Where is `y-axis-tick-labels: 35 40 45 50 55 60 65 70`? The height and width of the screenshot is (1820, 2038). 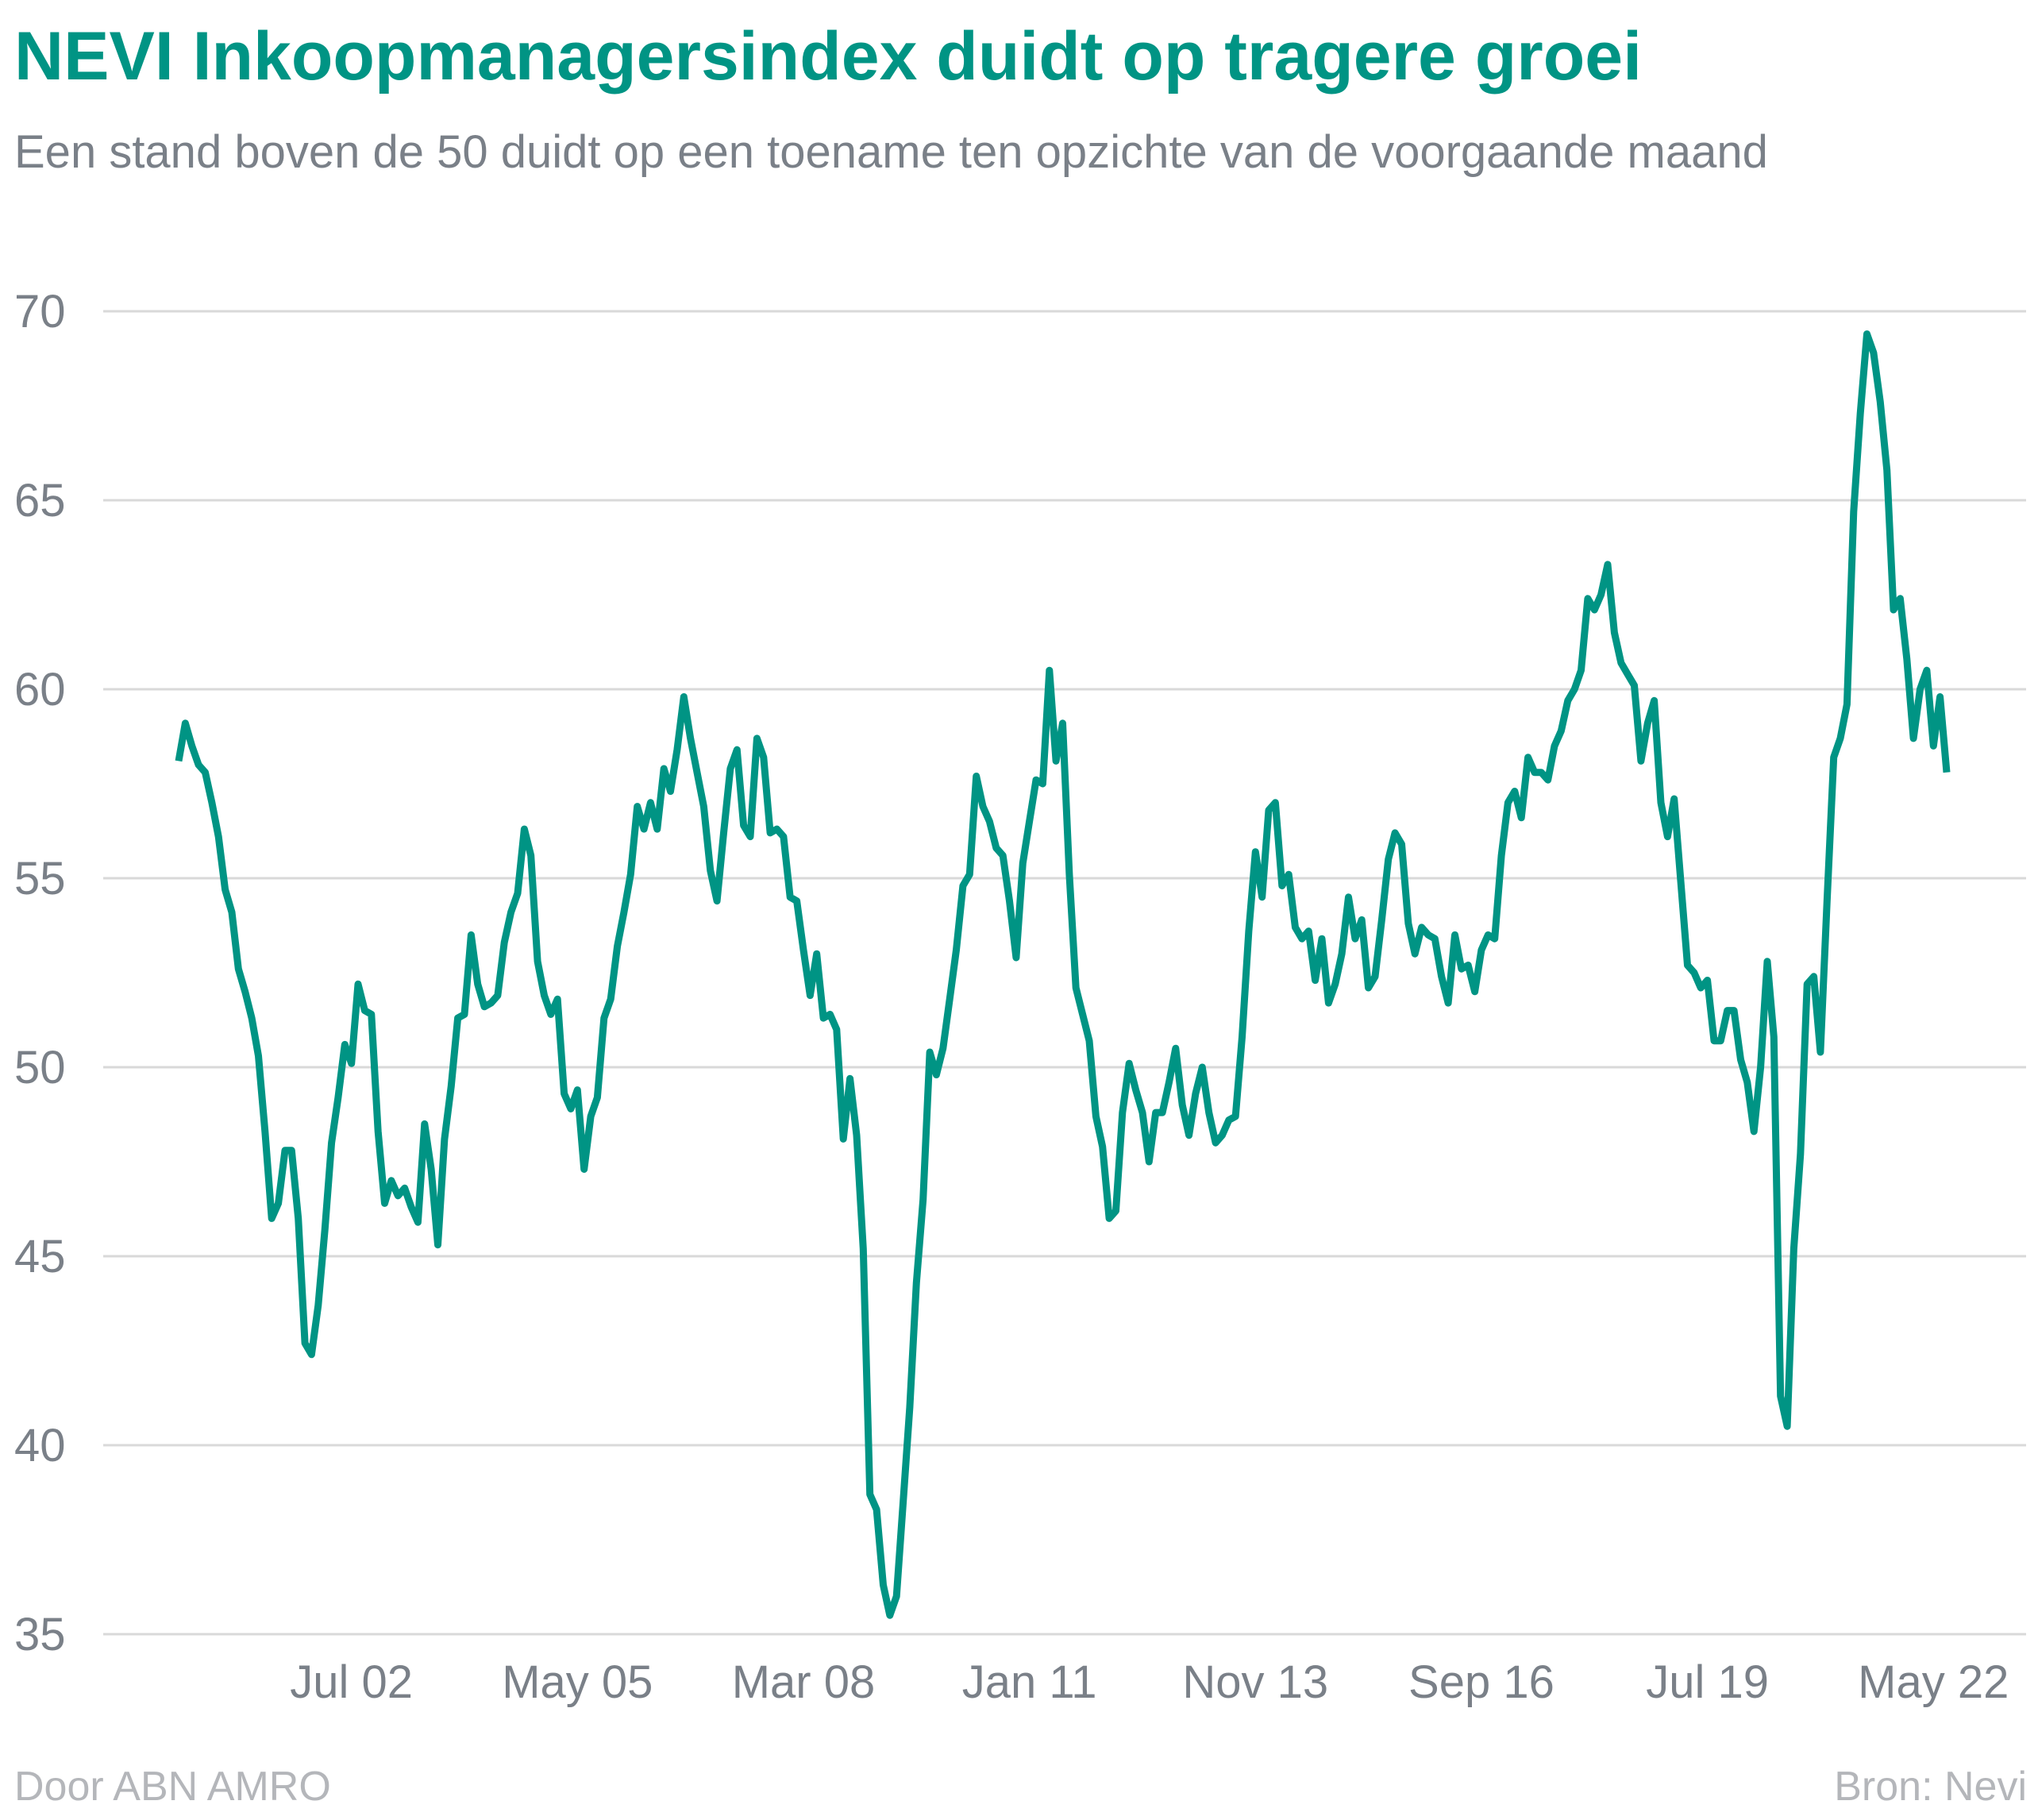
y-axis-tick-labels: 35 40 45 50 55 60 65 70 is located at coordinates (40, 973).